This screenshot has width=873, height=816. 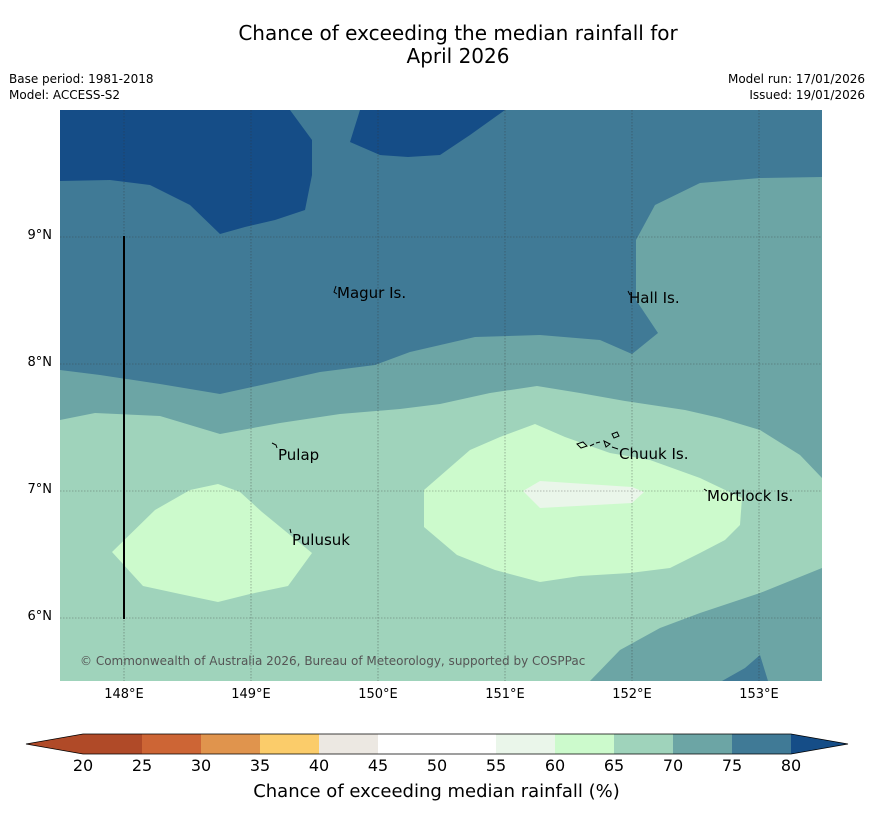 I want to click on meta-right: Model run: 17/01/2026 Issued: 19/01/2026, so click(x=796, y=87).